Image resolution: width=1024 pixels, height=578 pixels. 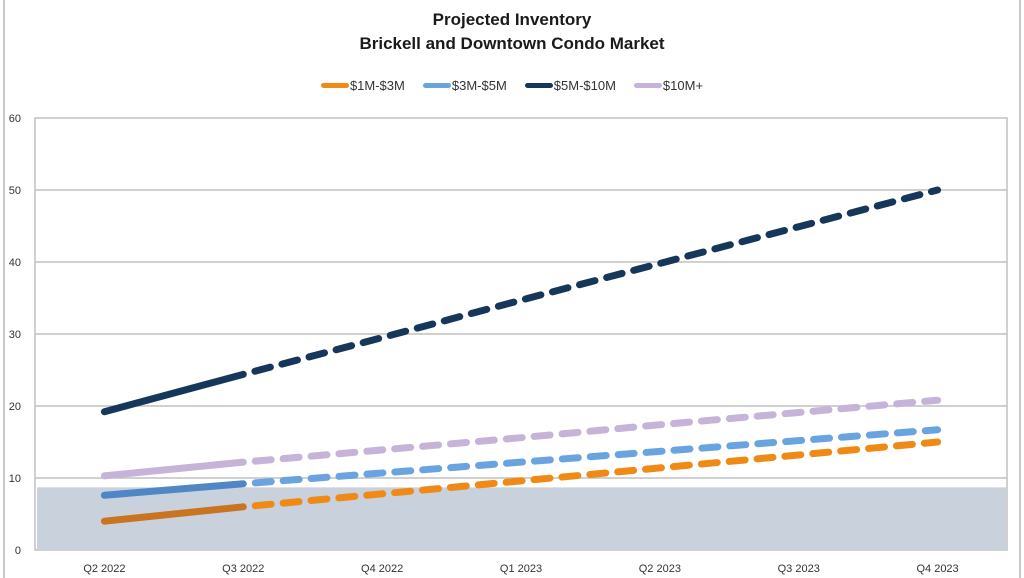 What do you see at coordinates (521, 518) in the screenshot?
I see `shaded-band` at bounding box center [521, 518].